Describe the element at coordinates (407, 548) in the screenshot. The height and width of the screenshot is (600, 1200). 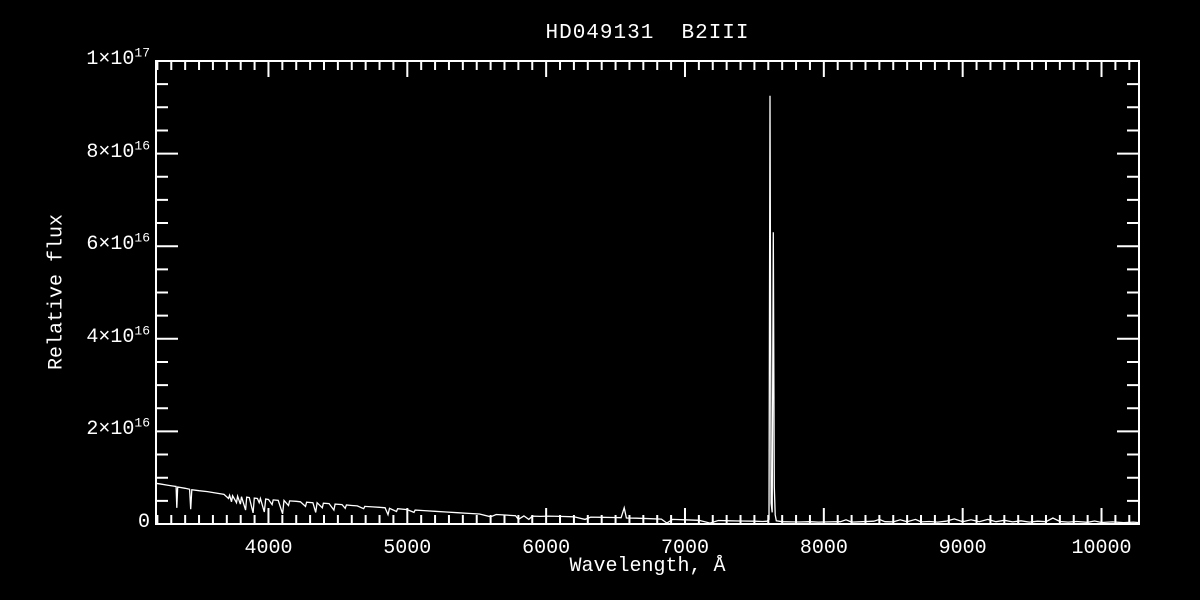
I see `x-tick-label: 5000` at that location.